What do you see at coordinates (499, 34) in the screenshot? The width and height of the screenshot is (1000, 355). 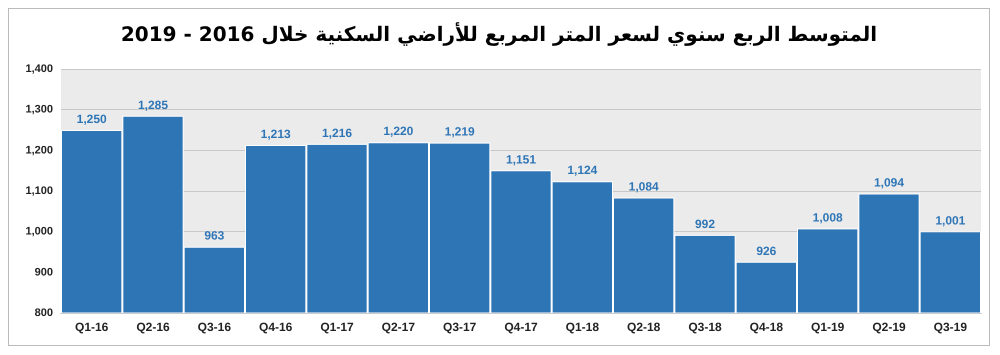 I see `chart-title: المتوسط الربع سنوي لسعر المتر المربع للأراضي السكنية خلال 2016 - 2019` at bounding box center [499, 34].